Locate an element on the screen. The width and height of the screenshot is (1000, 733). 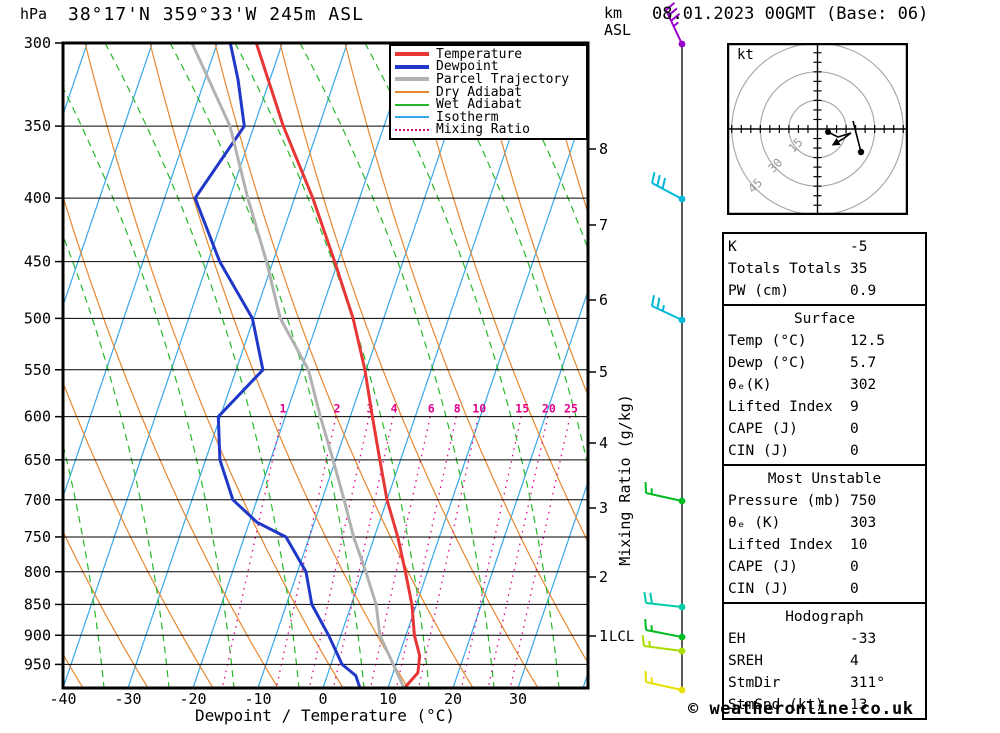
stats-row: CAPE (J) 0 is located at coordinates (824, 429).